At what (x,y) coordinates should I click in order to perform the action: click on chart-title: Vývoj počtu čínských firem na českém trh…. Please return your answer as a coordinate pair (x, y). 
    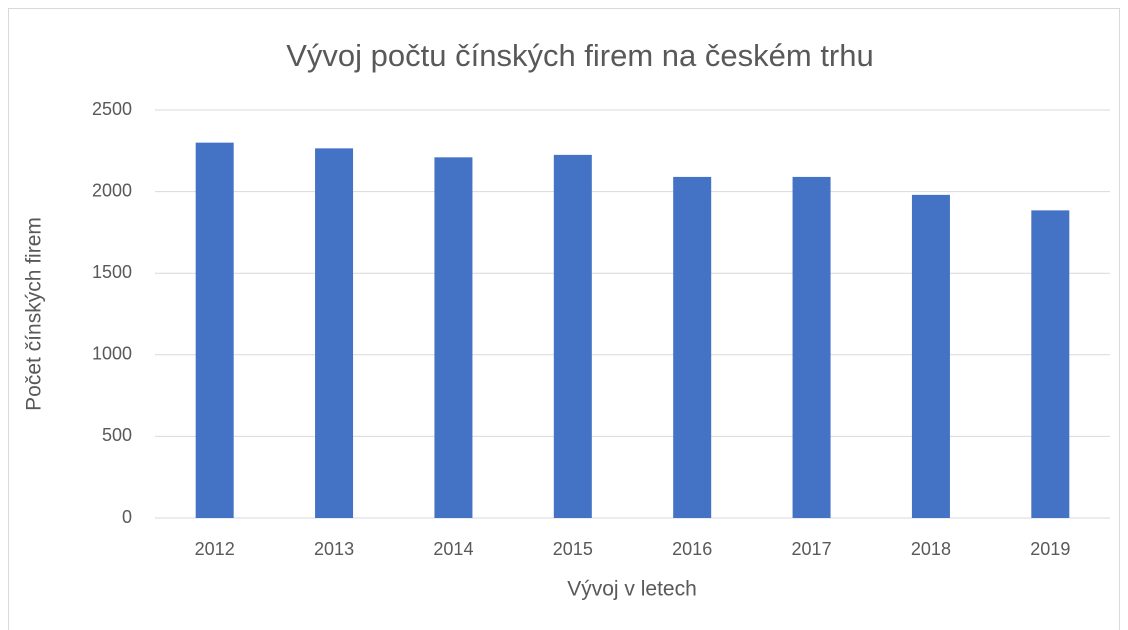
    Looking at the image, I should click on (580, 55).